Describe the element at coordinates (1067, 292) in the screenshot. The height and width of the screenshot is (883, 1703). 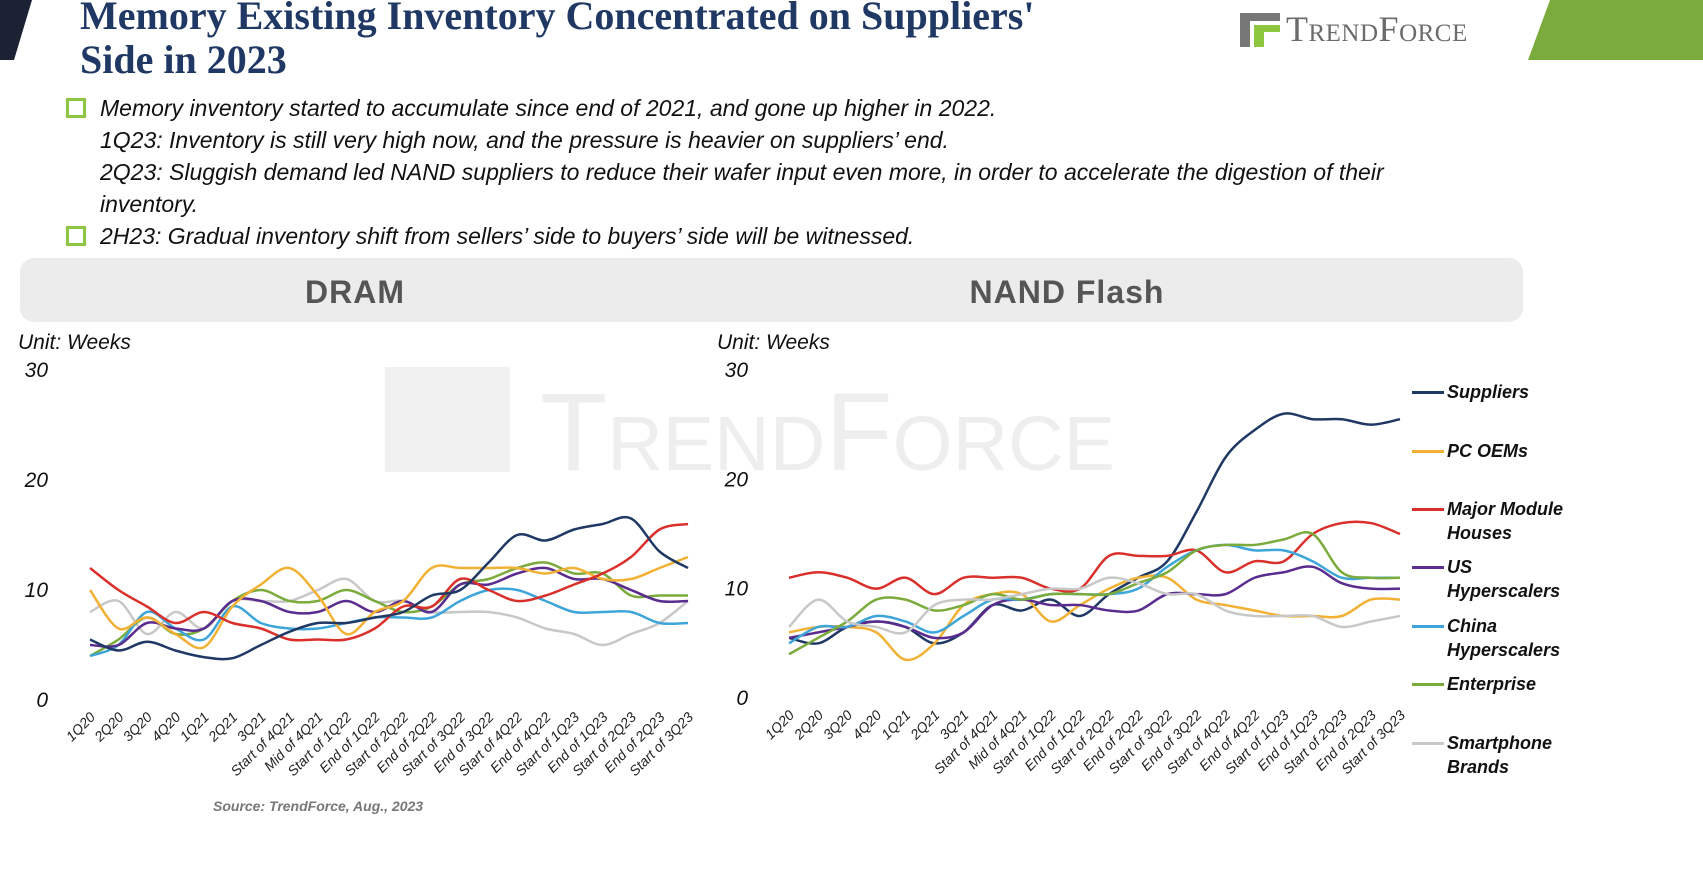
I see `panel-title: NAND Flash` at that location.